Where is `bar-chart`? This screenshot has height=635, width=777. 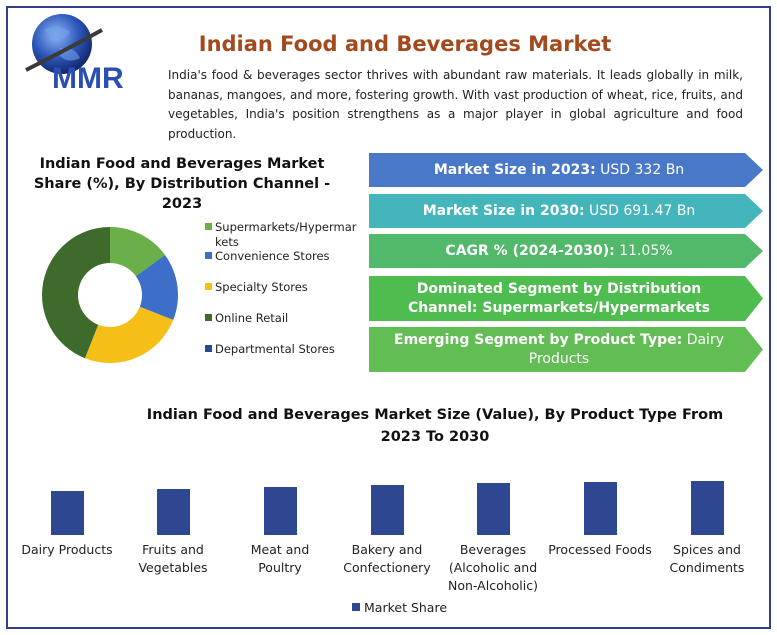
bar-chart is located at coordinates (388, 495).